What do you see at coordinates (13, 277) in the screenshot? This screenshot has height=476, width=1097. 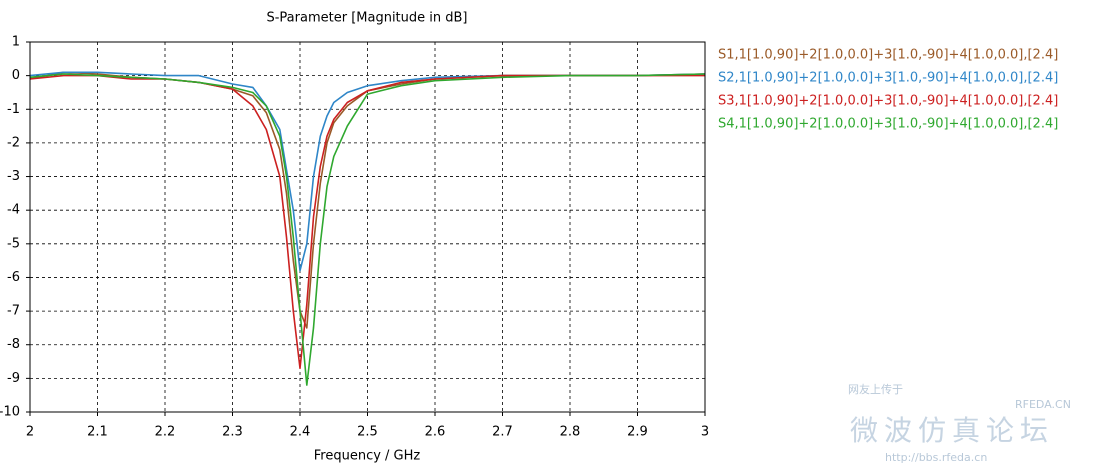 I see `y-tick-label: -6` at bounding box center [13, 277].